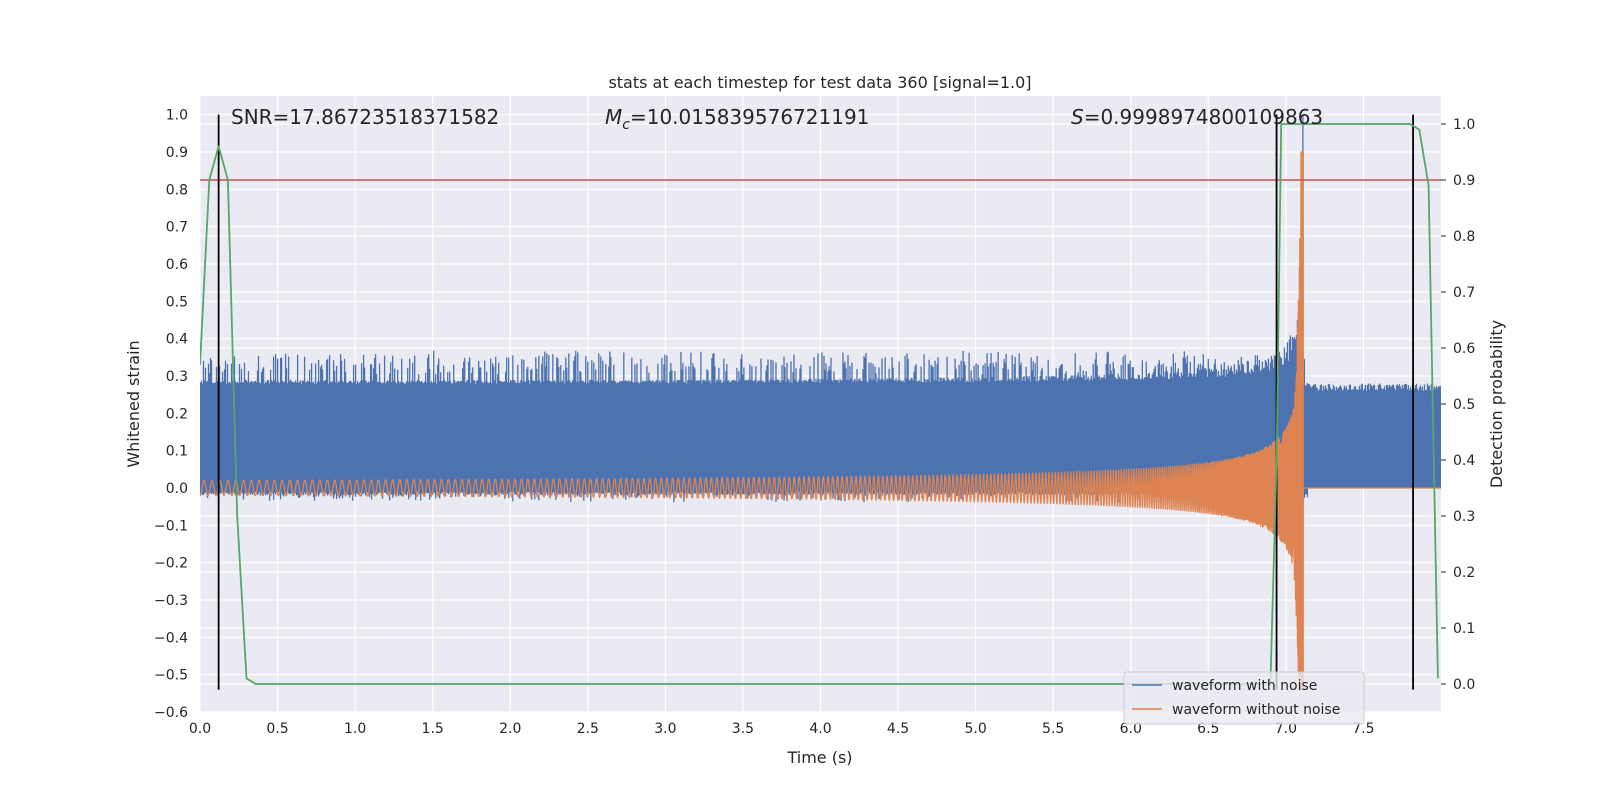 This screenshot has height=800, width=1600. I want to click on y-tick-label: −0.2, so click(171, 564).